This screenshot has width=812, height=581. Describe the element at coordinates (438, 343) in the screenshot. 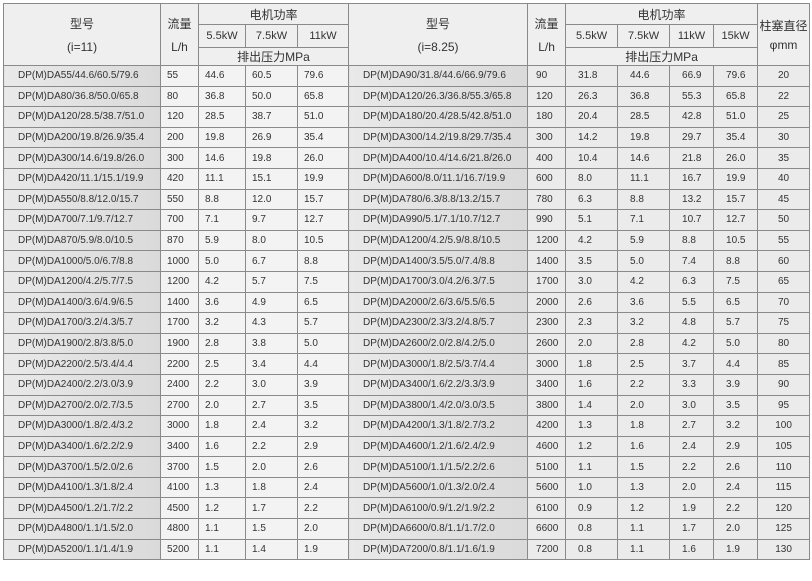

I see `right-model-cell: DP(M)DA2600/2.0/2.8/4.2/5.0` at that location.